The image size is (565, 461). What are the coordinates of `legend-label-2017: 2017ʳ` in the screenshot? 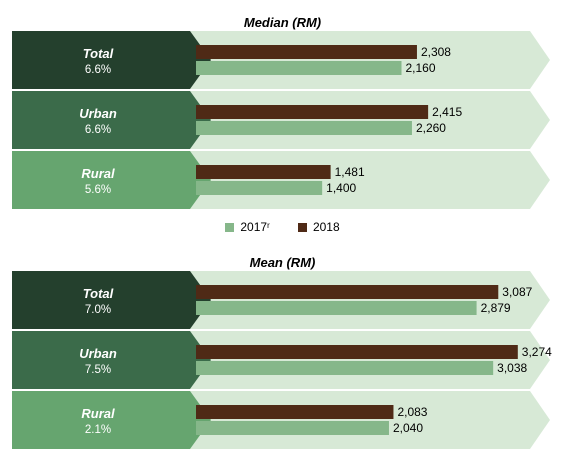 It's located at (255, 227).